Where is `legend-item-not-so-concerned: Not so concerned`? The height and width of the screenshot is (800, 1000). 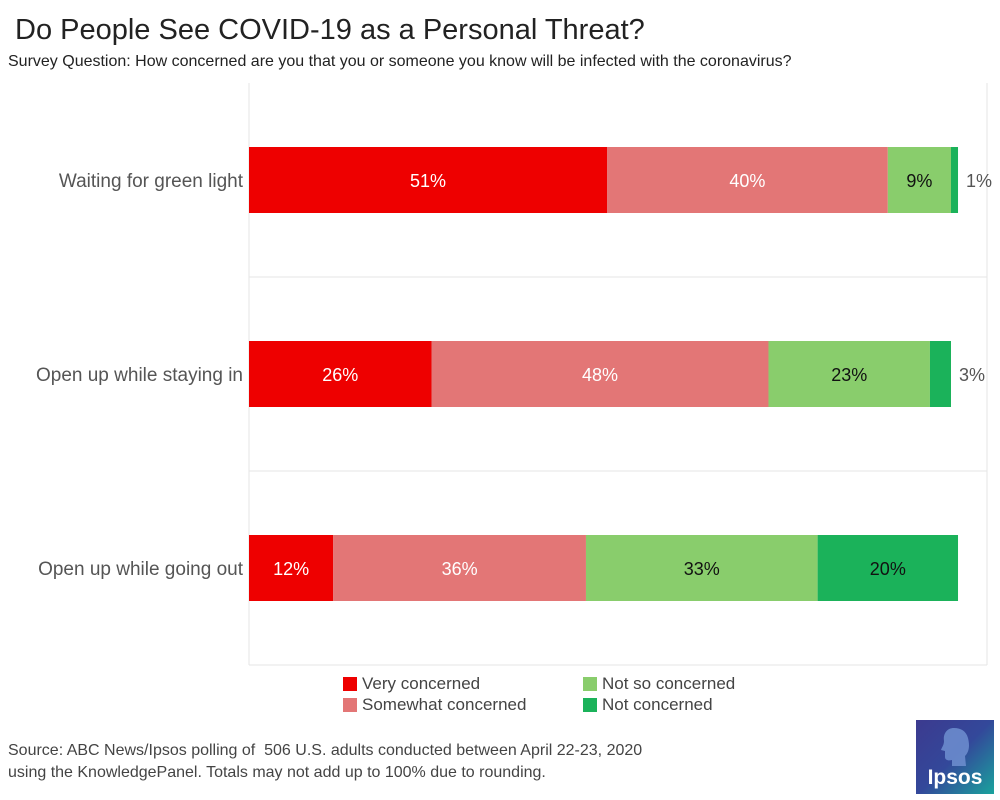
legend-item-not-so-concerned: Not so concerned is located at coordinates (659, 684).